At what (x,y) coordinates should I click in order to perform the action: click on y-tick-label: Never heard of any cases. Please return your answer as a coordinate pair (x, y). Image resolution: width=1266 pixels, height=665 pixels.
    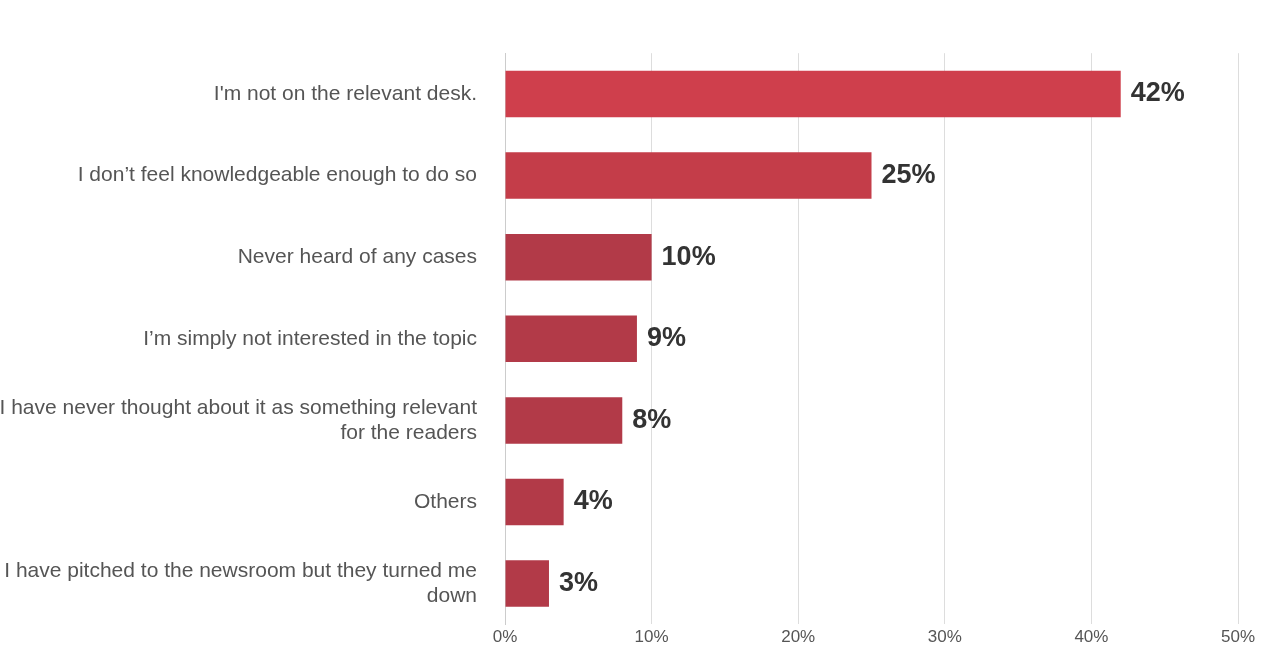
    Looking at the image, I should click on (357, 255).